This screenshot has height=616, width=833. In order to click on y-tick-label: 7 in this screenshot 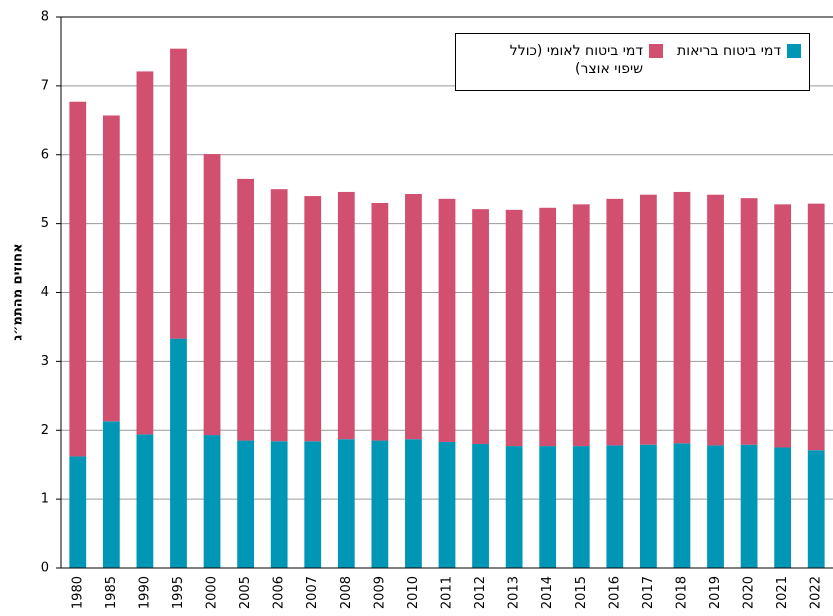, I will do `click(45, 85)`.